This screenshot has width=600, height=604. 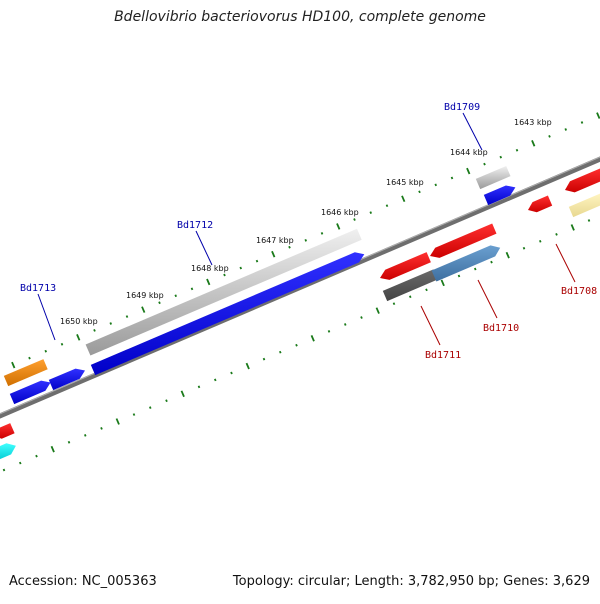 What do you see at coordinates (145, 295) in the screenshot?
I see `kbp-label-1649: 1649 kbp` at bounding box center [145, 295].